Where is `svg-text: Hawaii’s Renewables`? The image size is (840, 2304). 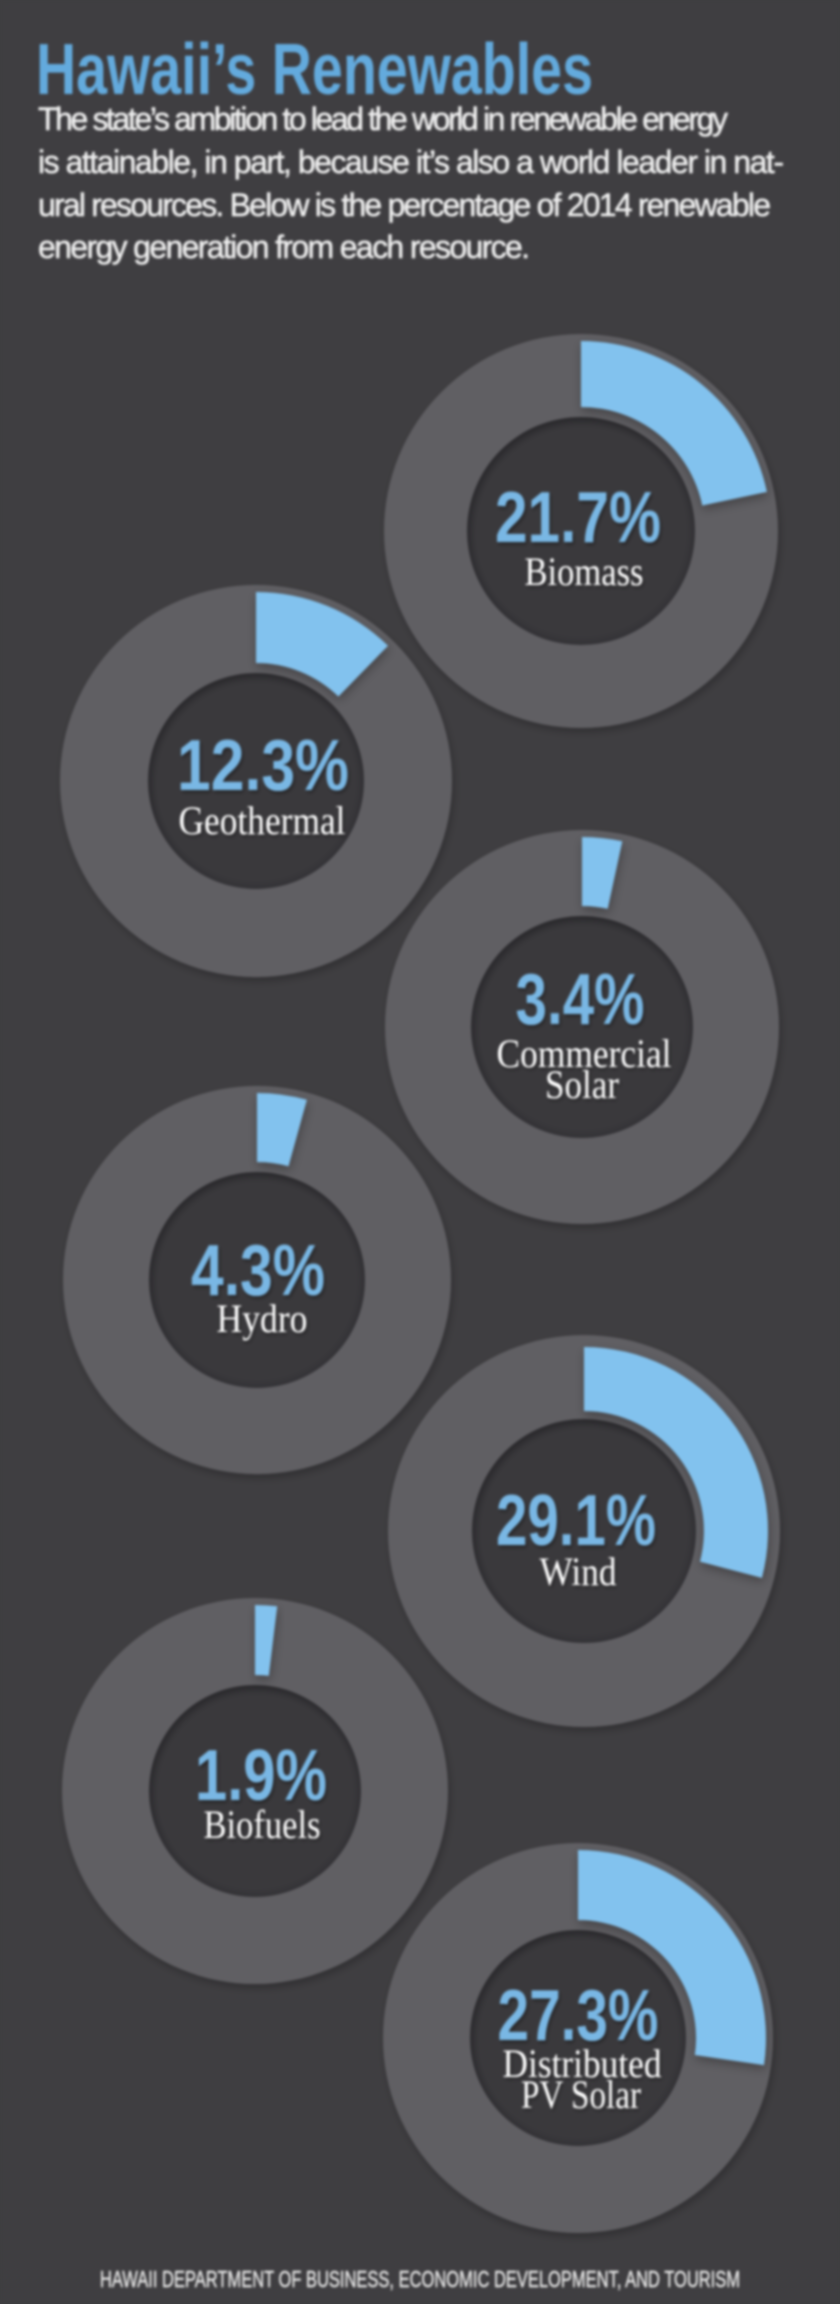 svg-text: Hawaii’s Renewables is located at coordinates (314, 70).